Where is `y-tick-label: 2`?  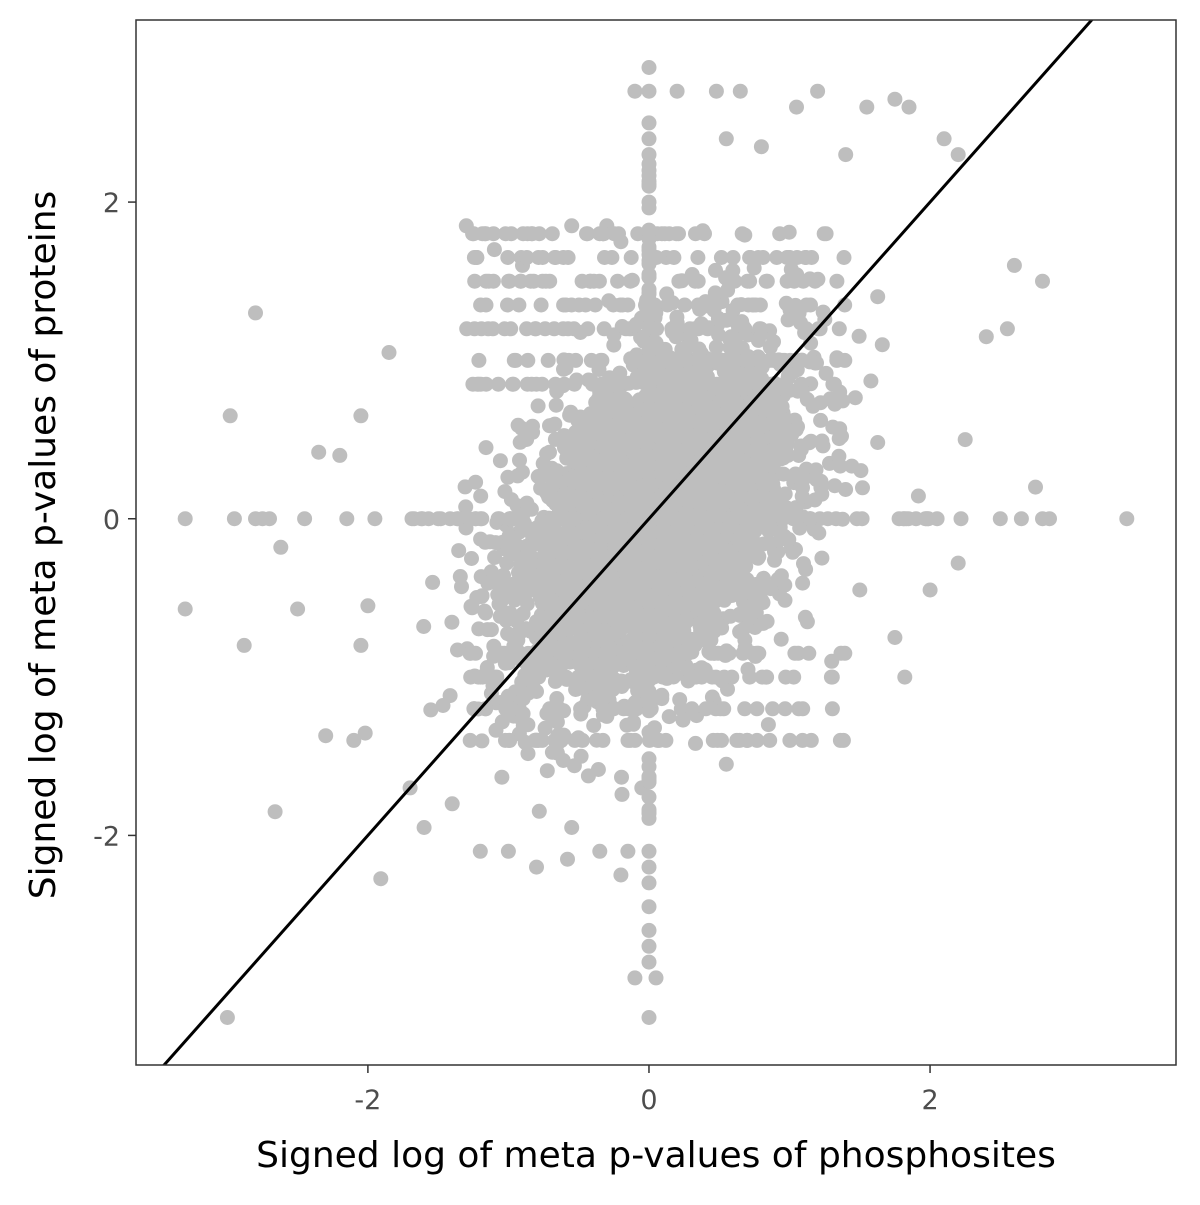
y-tick-label: 2 is located at coordinates (111, 203).